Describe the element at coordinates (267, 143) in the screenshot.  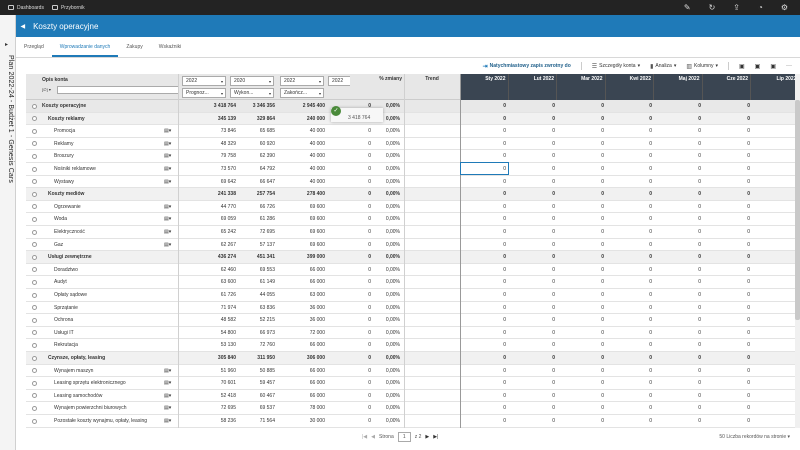
I see `value-cell: 60 920` at that location.